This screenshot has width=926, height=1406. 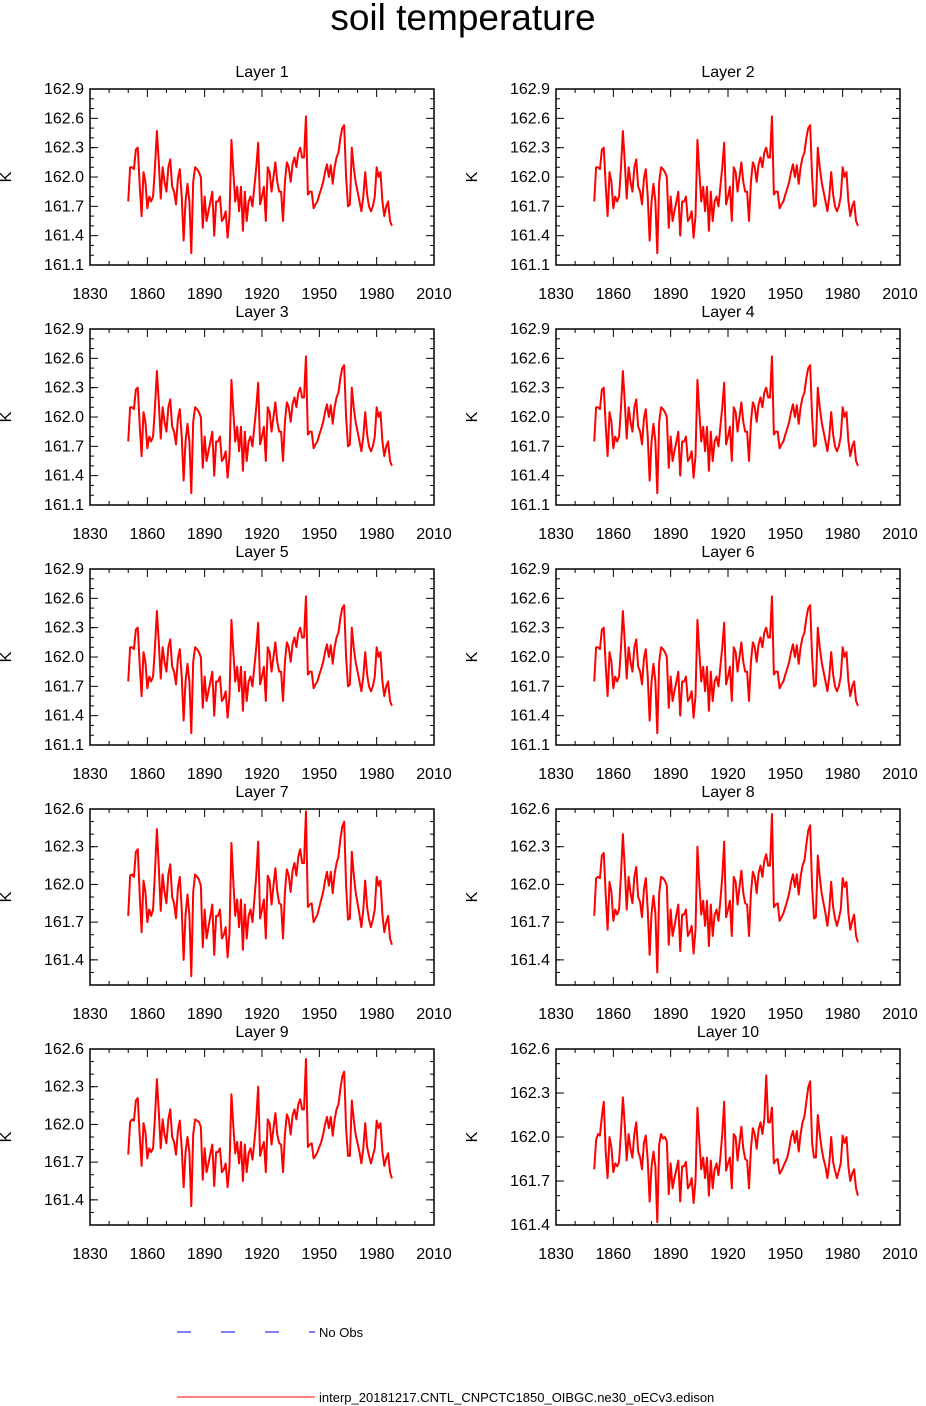 I want to click on figure-title: soil temperature, so click(x=463, y=19).